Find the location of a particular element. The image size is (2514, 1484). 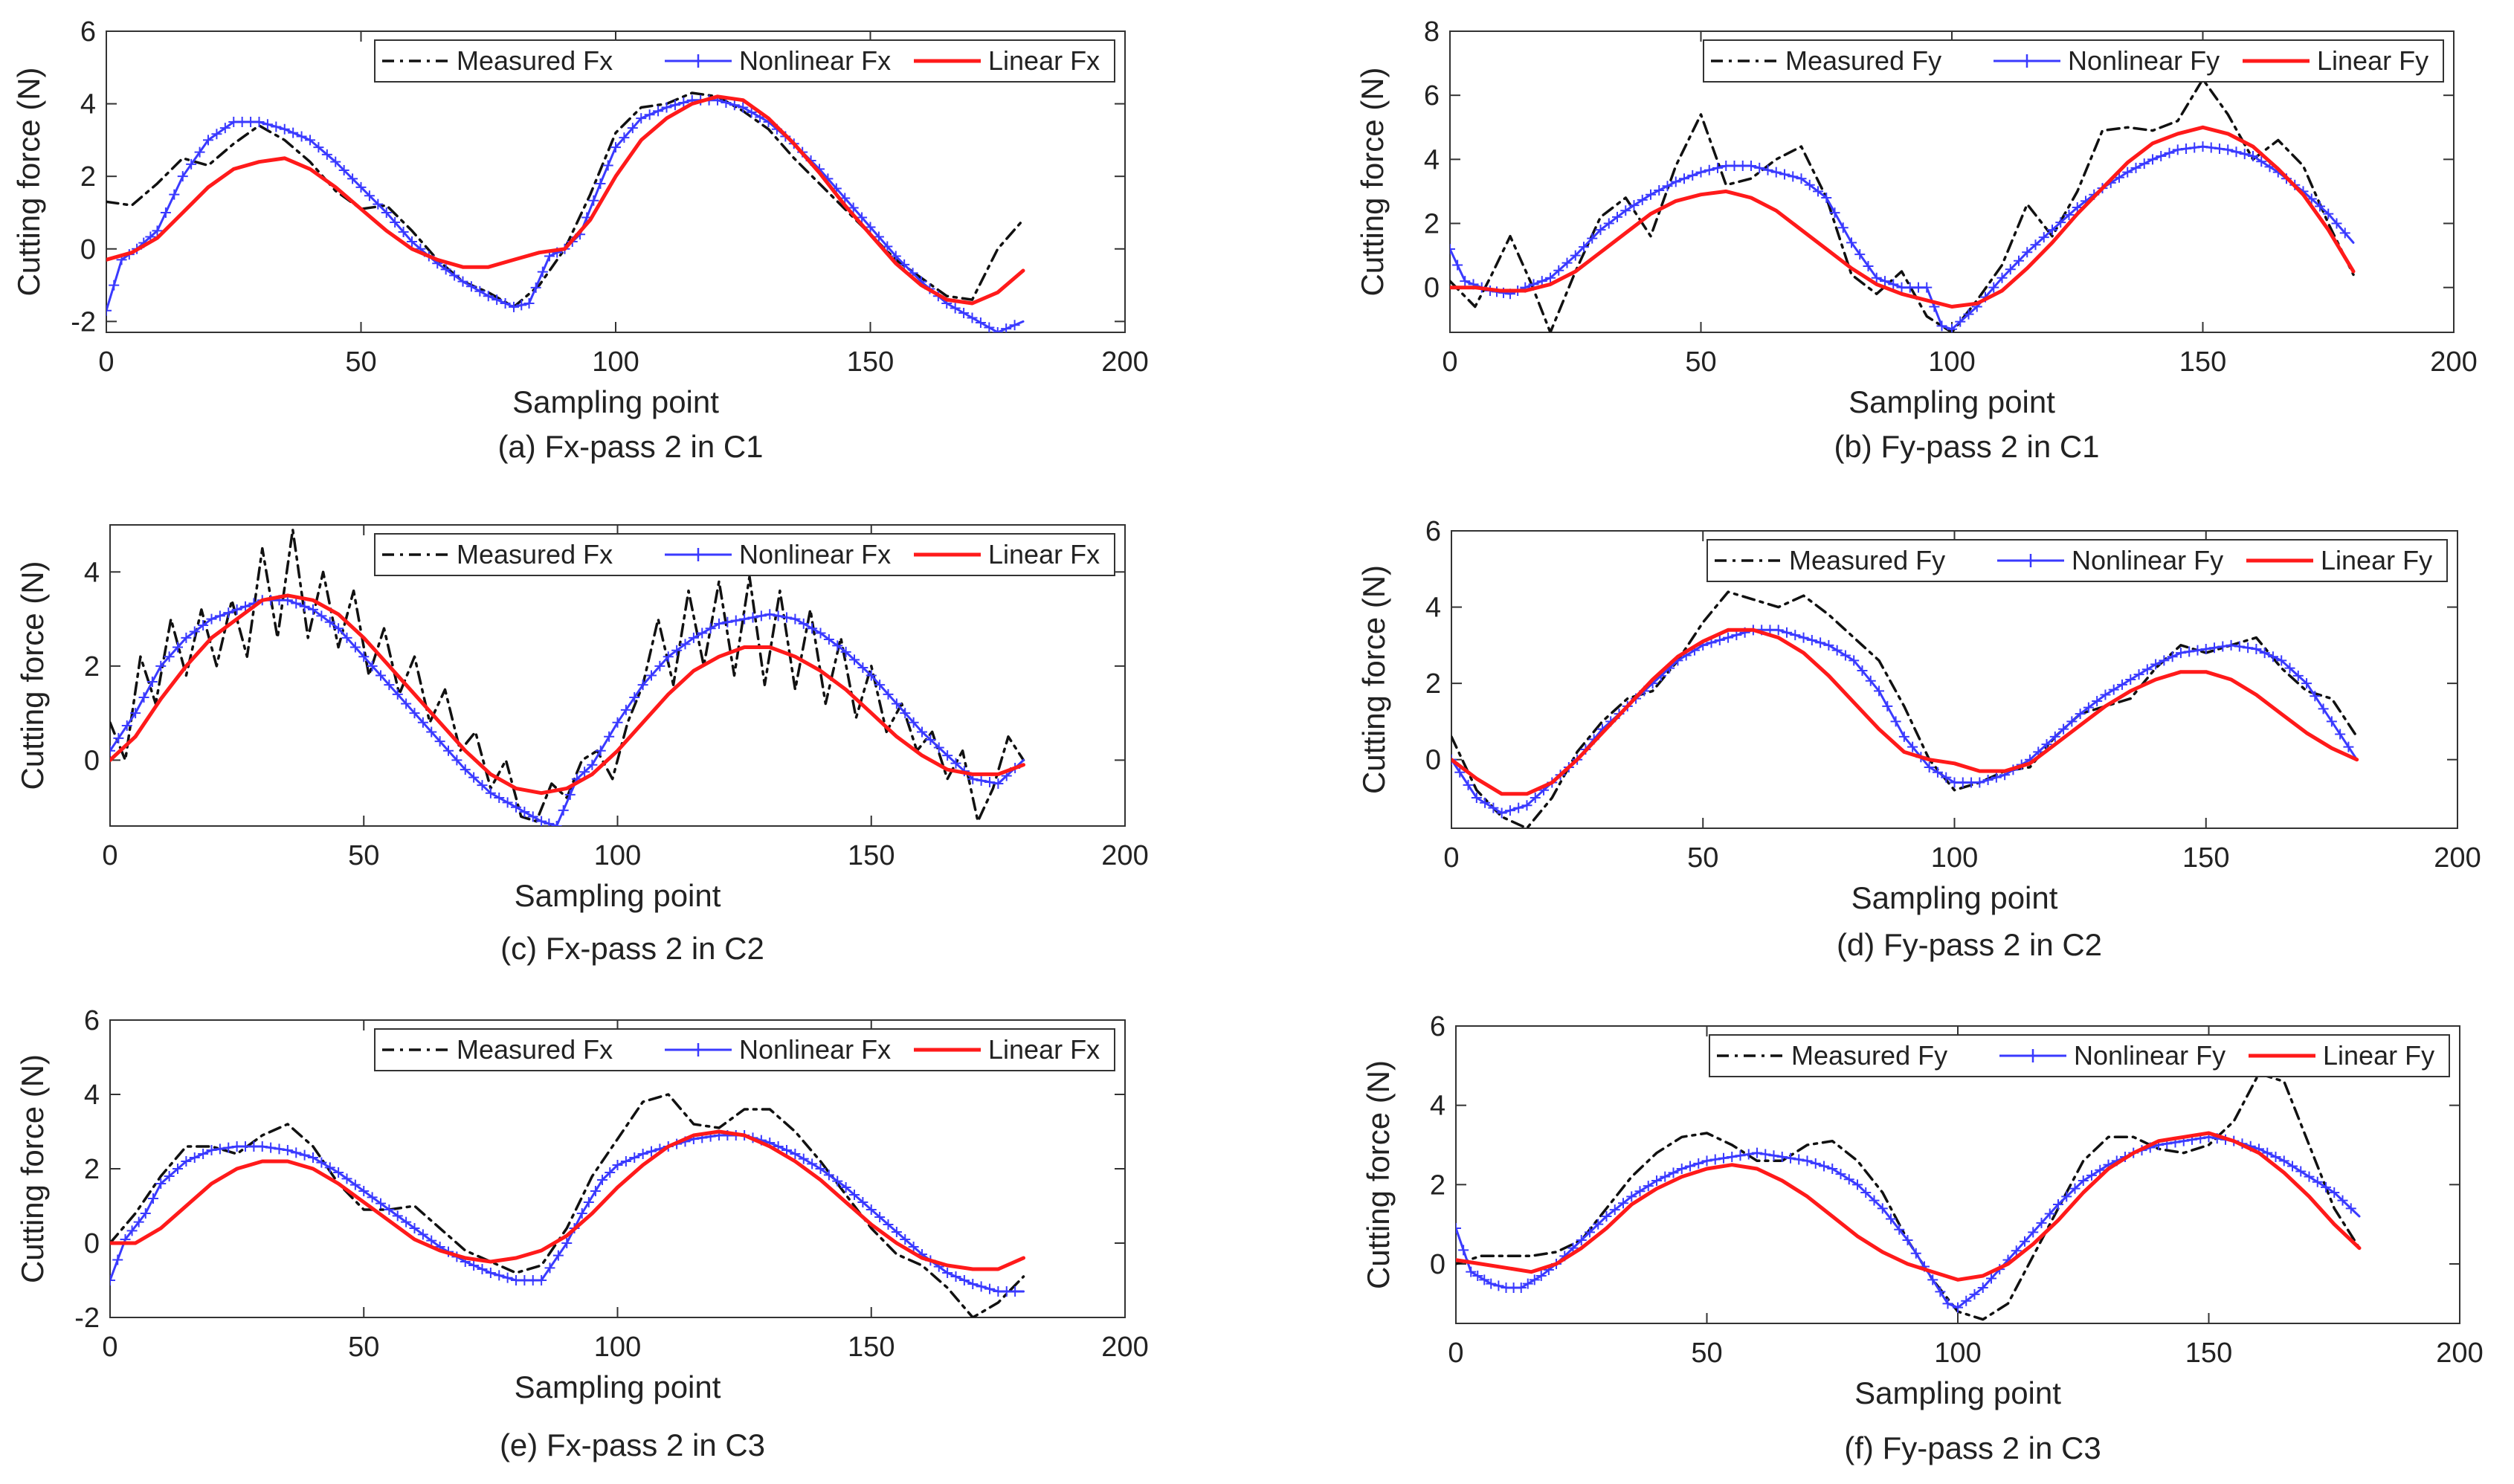

legend-entry-label: Linear Fy is located at coordinates (2378, 1055).